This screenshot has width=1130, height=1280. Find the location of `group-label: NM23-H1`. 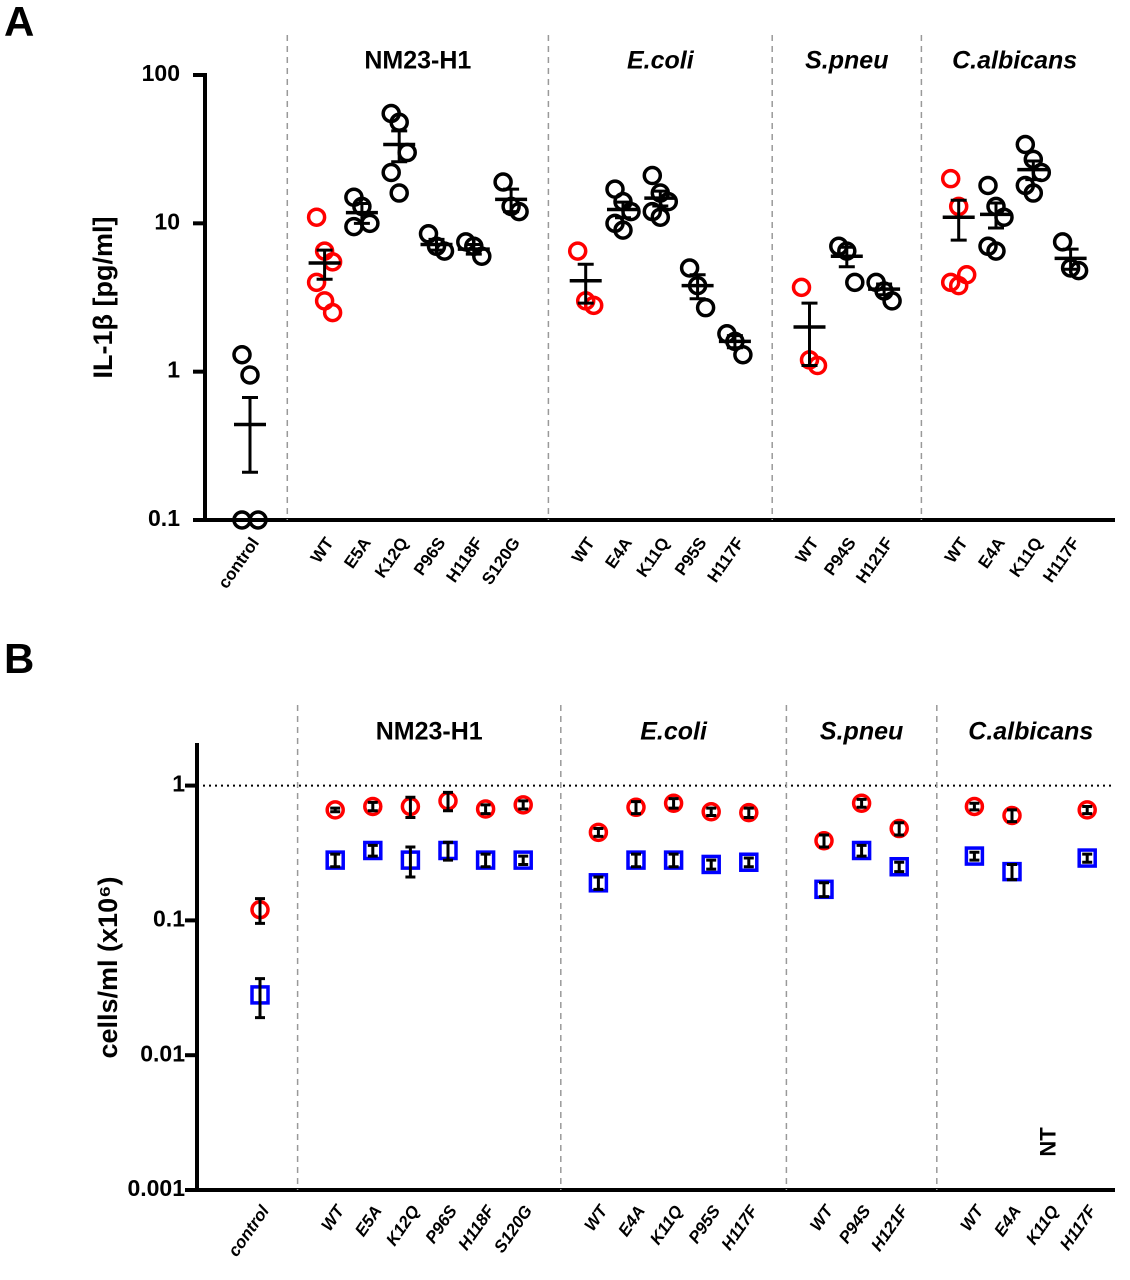

group-label: NM23-H1 is located at coordinates (429, 732).